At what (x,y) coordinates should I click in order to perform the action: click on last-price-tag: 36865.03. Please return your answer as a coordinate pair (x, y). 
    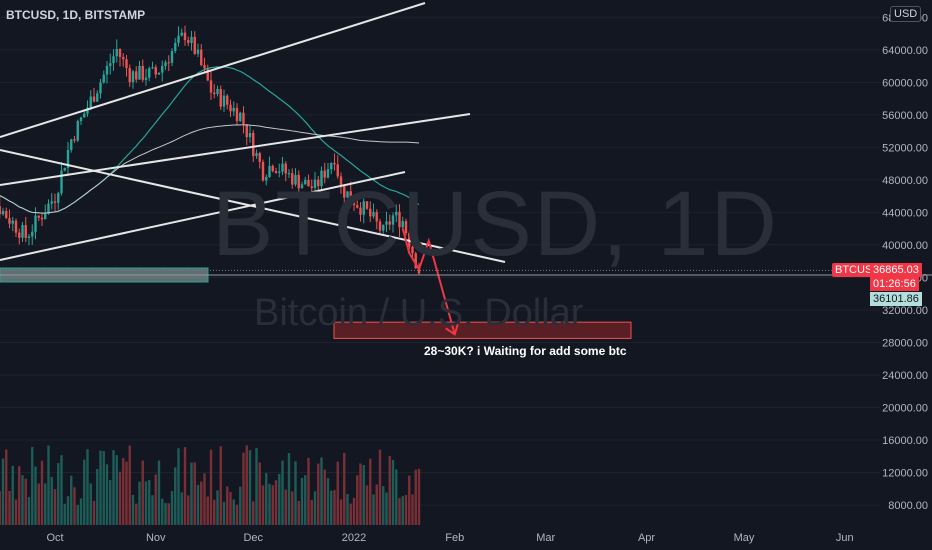
    Looking at the image, I should click on (896, 270).